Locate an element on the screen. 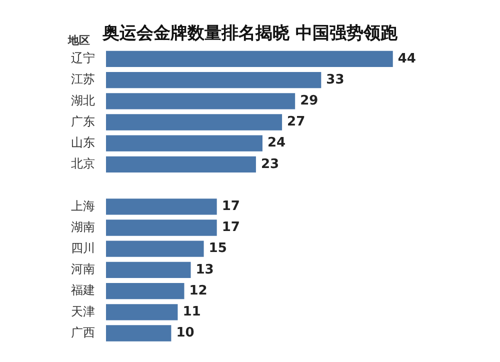  y-tick-label: 河南 is located at coordinates (83, 269).